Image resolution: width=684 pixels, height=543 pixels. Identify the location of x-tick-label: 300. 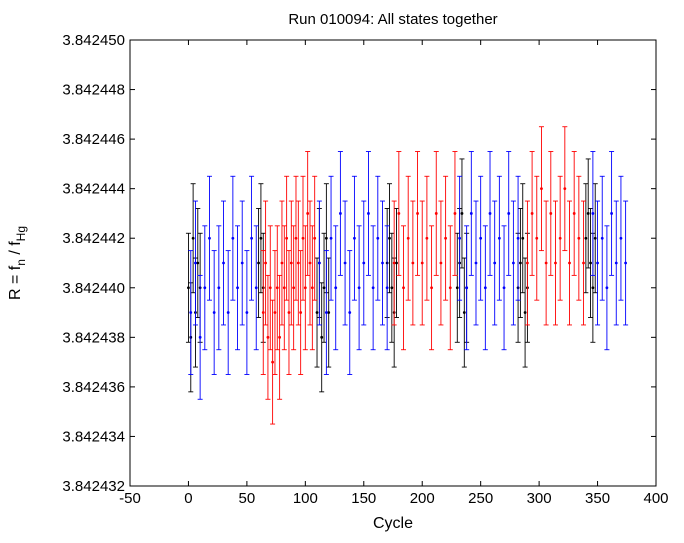
(539, 498).